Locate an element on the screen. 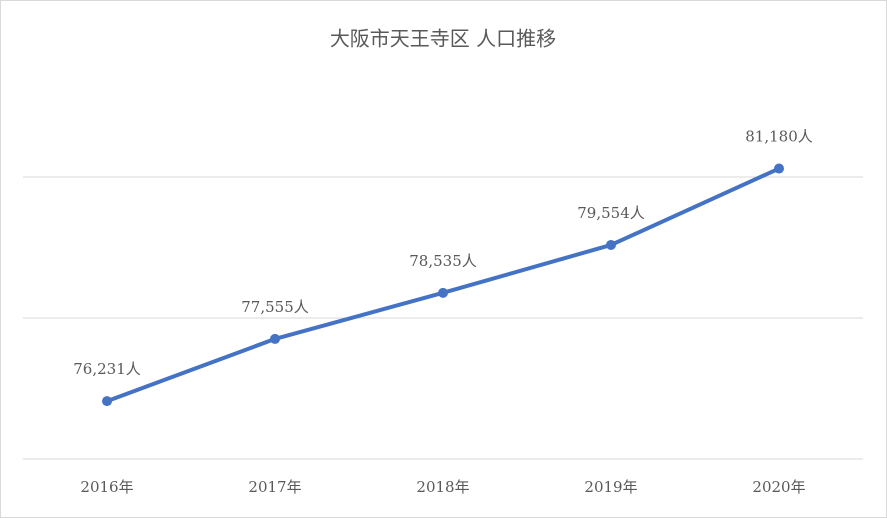 The width and height of the screenshot is (887, 518). x-tick-label: 2018年 is located at coordinates (442, 487).